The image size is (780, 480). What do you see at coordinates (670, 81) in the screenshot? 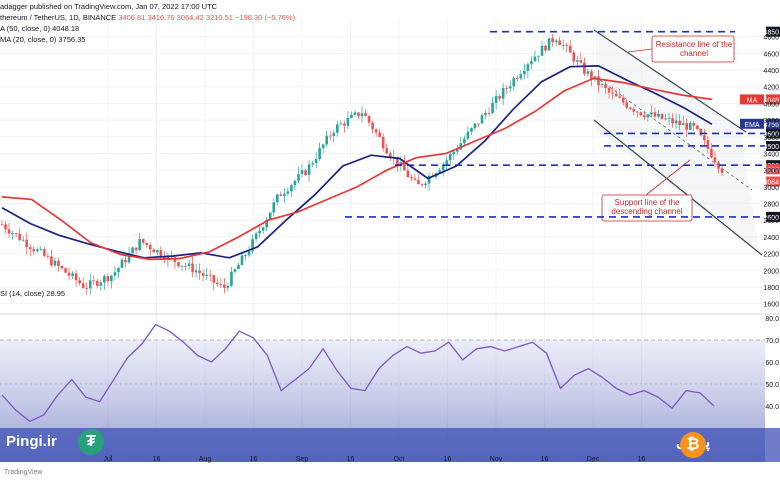
I see `resistance-line` at bounding box center [670, 81].